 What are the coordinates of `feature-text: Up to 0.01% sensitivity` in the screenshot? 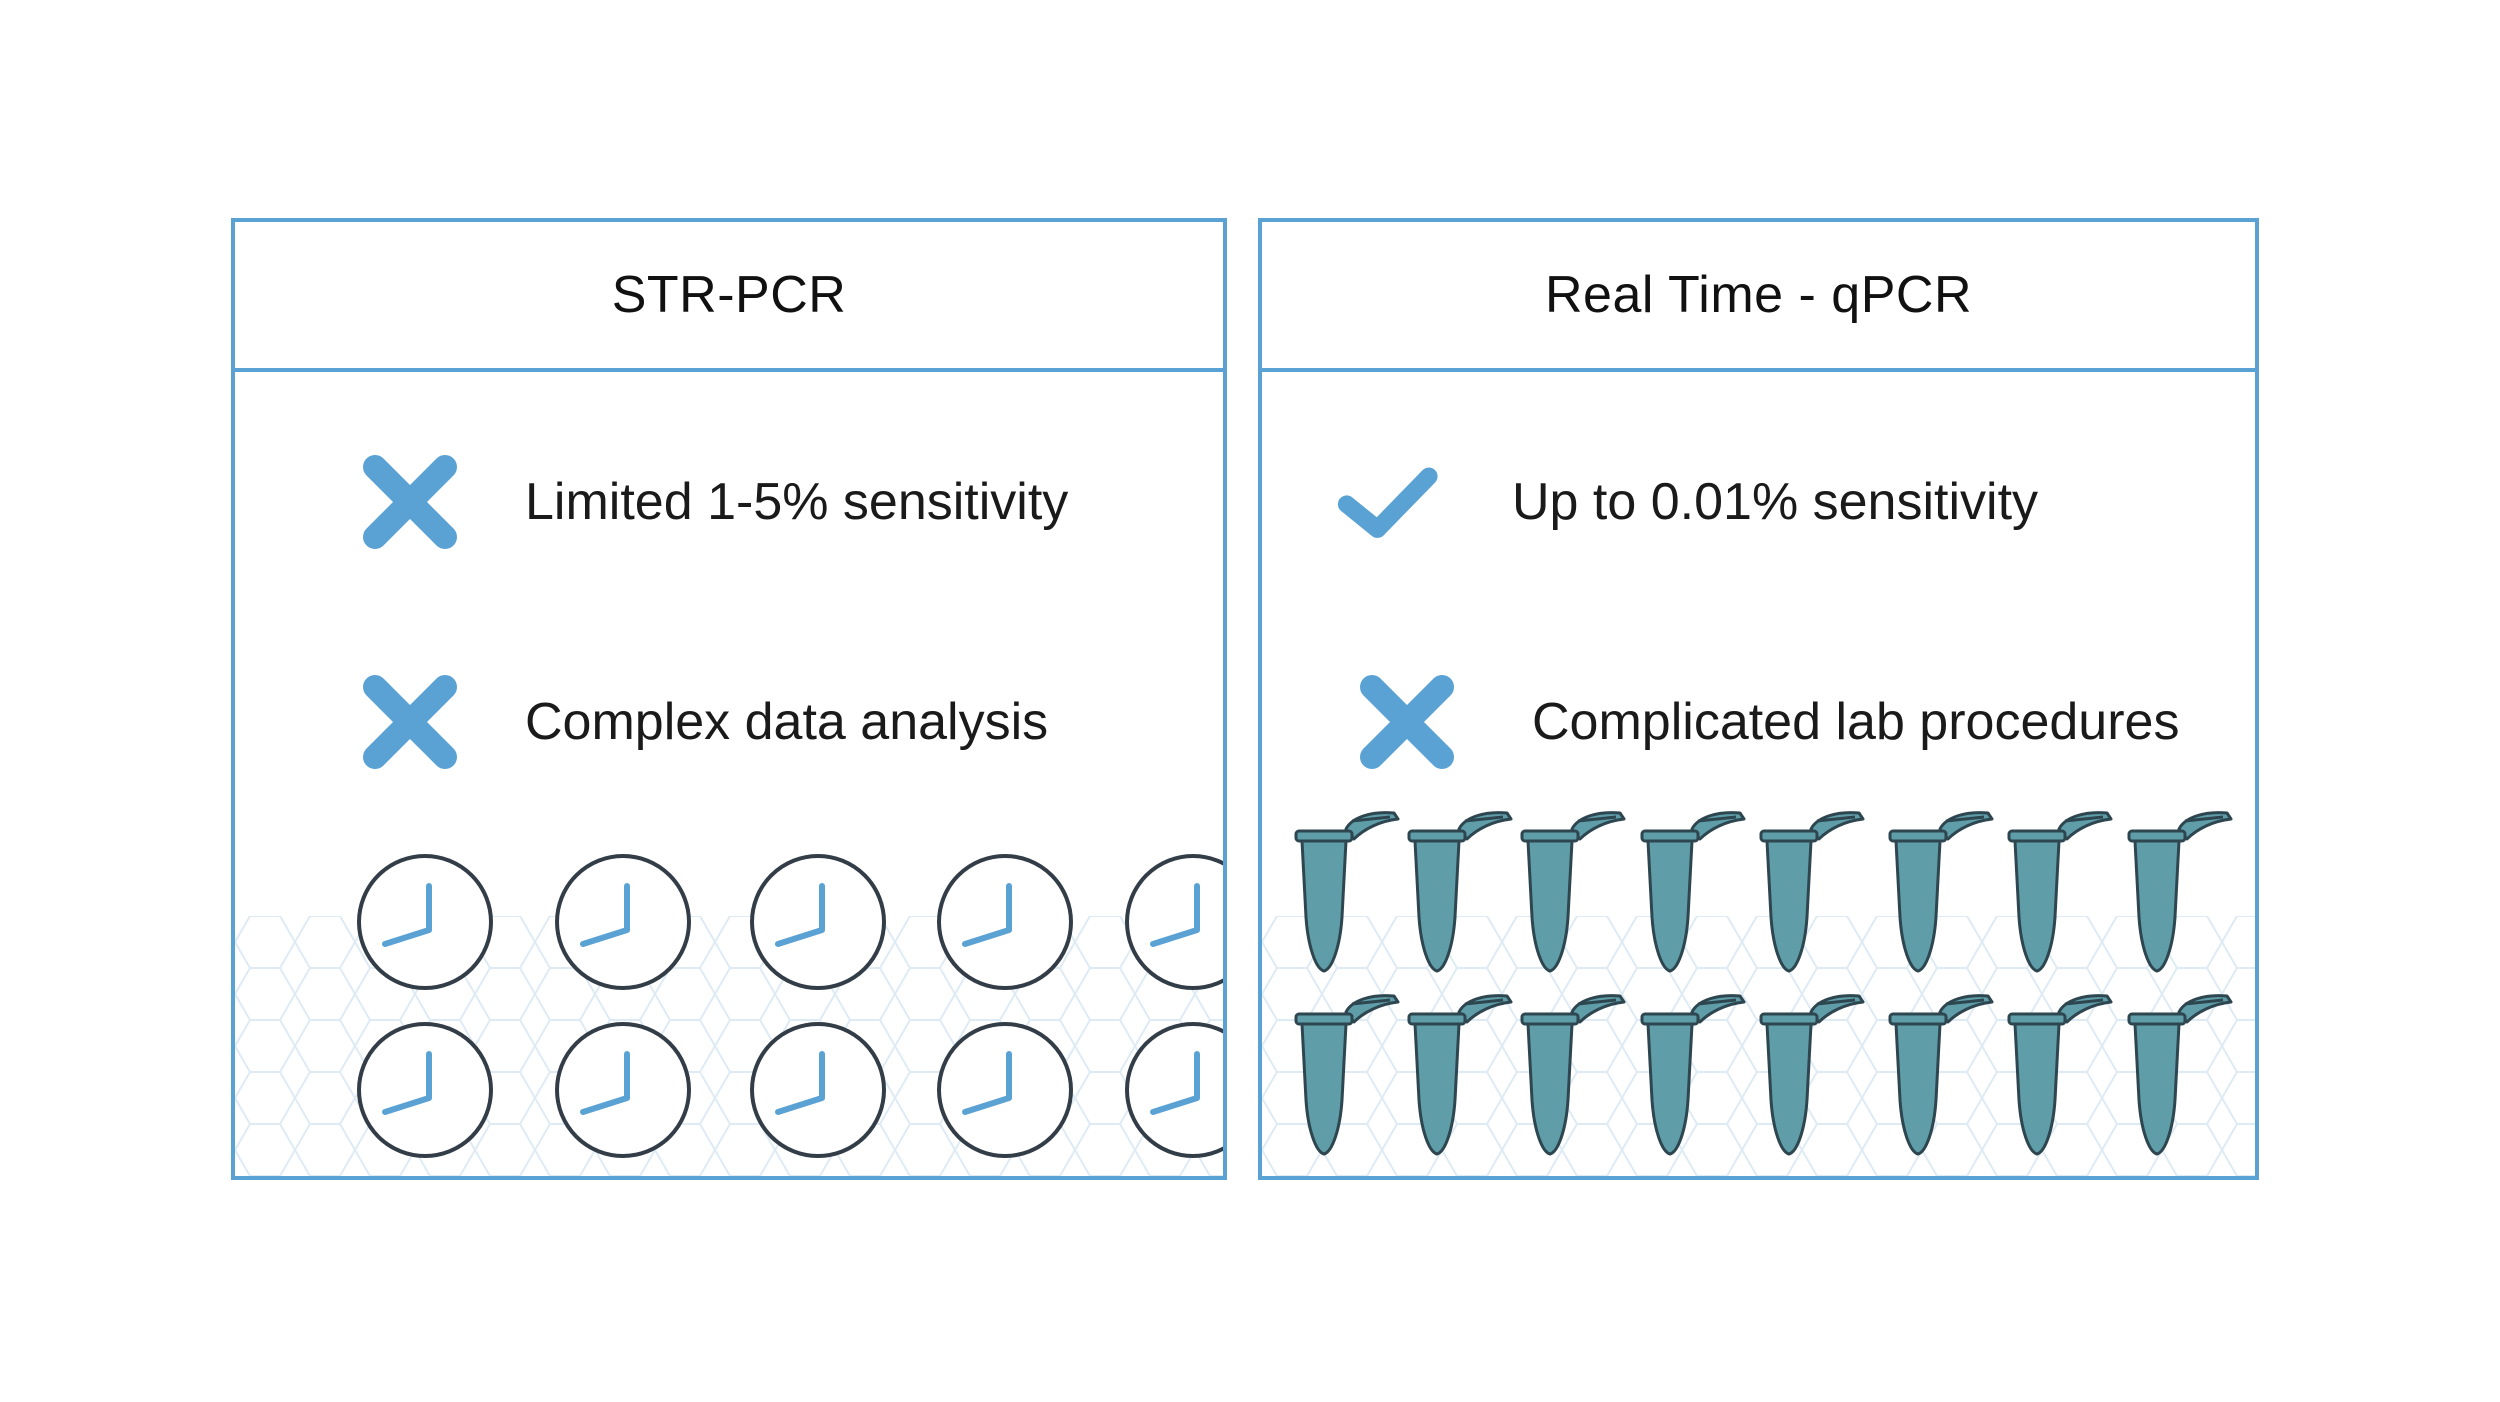 It's located at (1775, 502).